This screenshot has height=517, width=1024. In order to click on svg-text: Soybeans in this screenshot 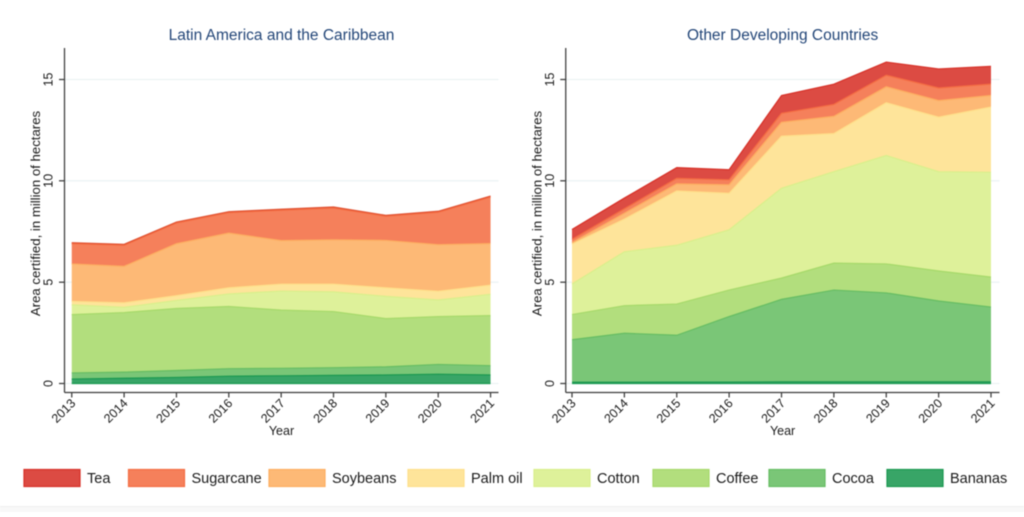, I will do `click(364, 479)`.